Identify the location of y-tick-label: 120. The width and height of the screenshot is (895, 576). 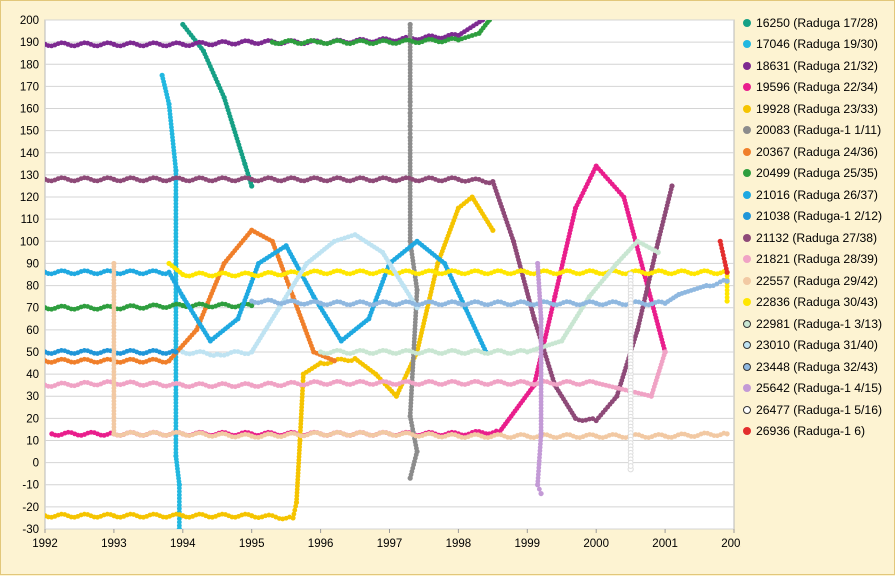
(29, 198).